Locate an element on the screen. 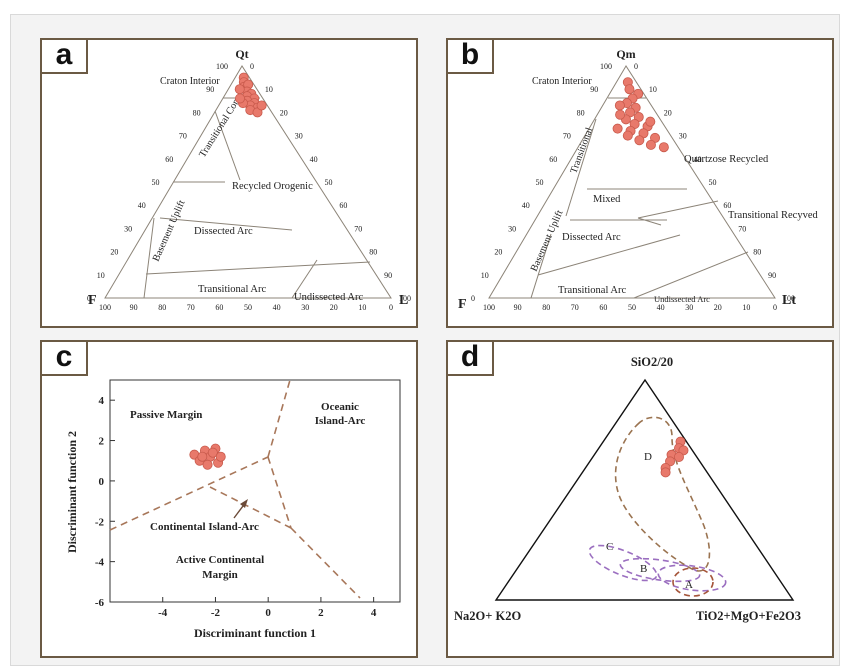 This screenshot has width=843, height=669. left-tick-label: 0 is located at coordinates (89, 298).